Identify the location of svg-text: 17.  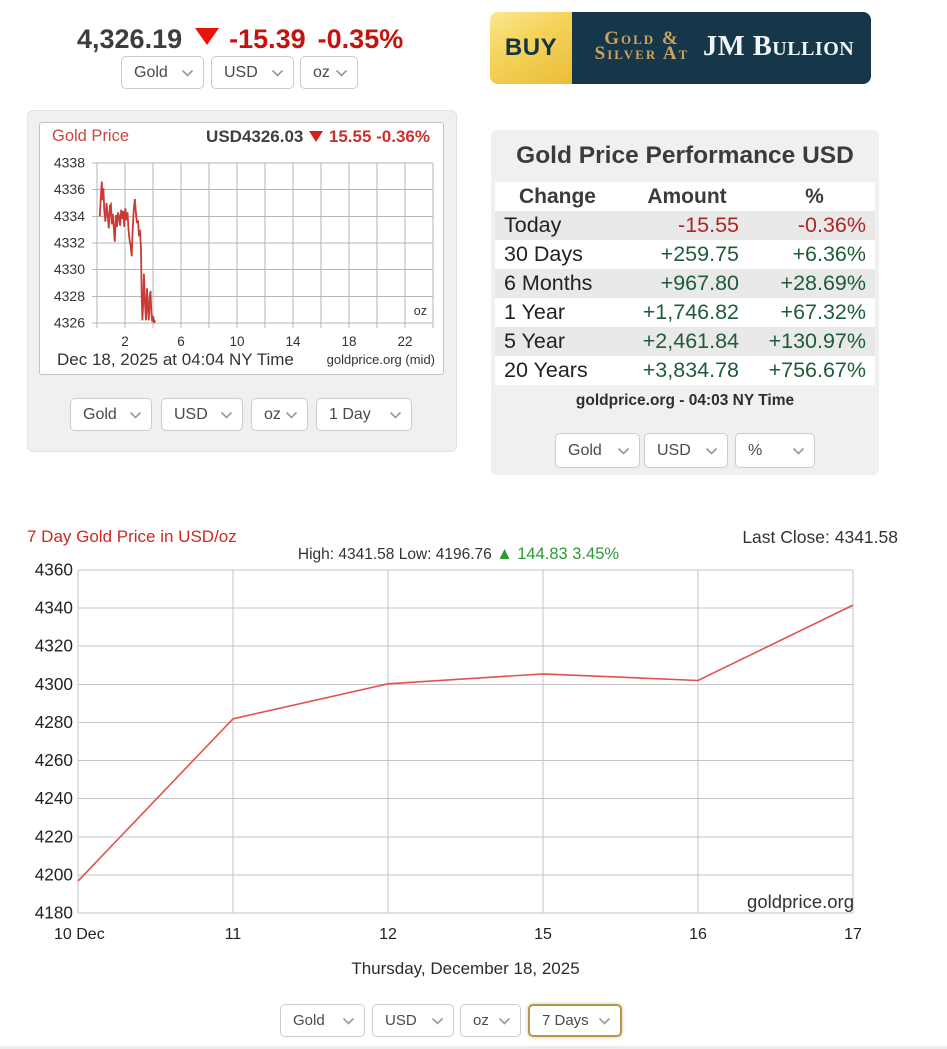
(853, 934).